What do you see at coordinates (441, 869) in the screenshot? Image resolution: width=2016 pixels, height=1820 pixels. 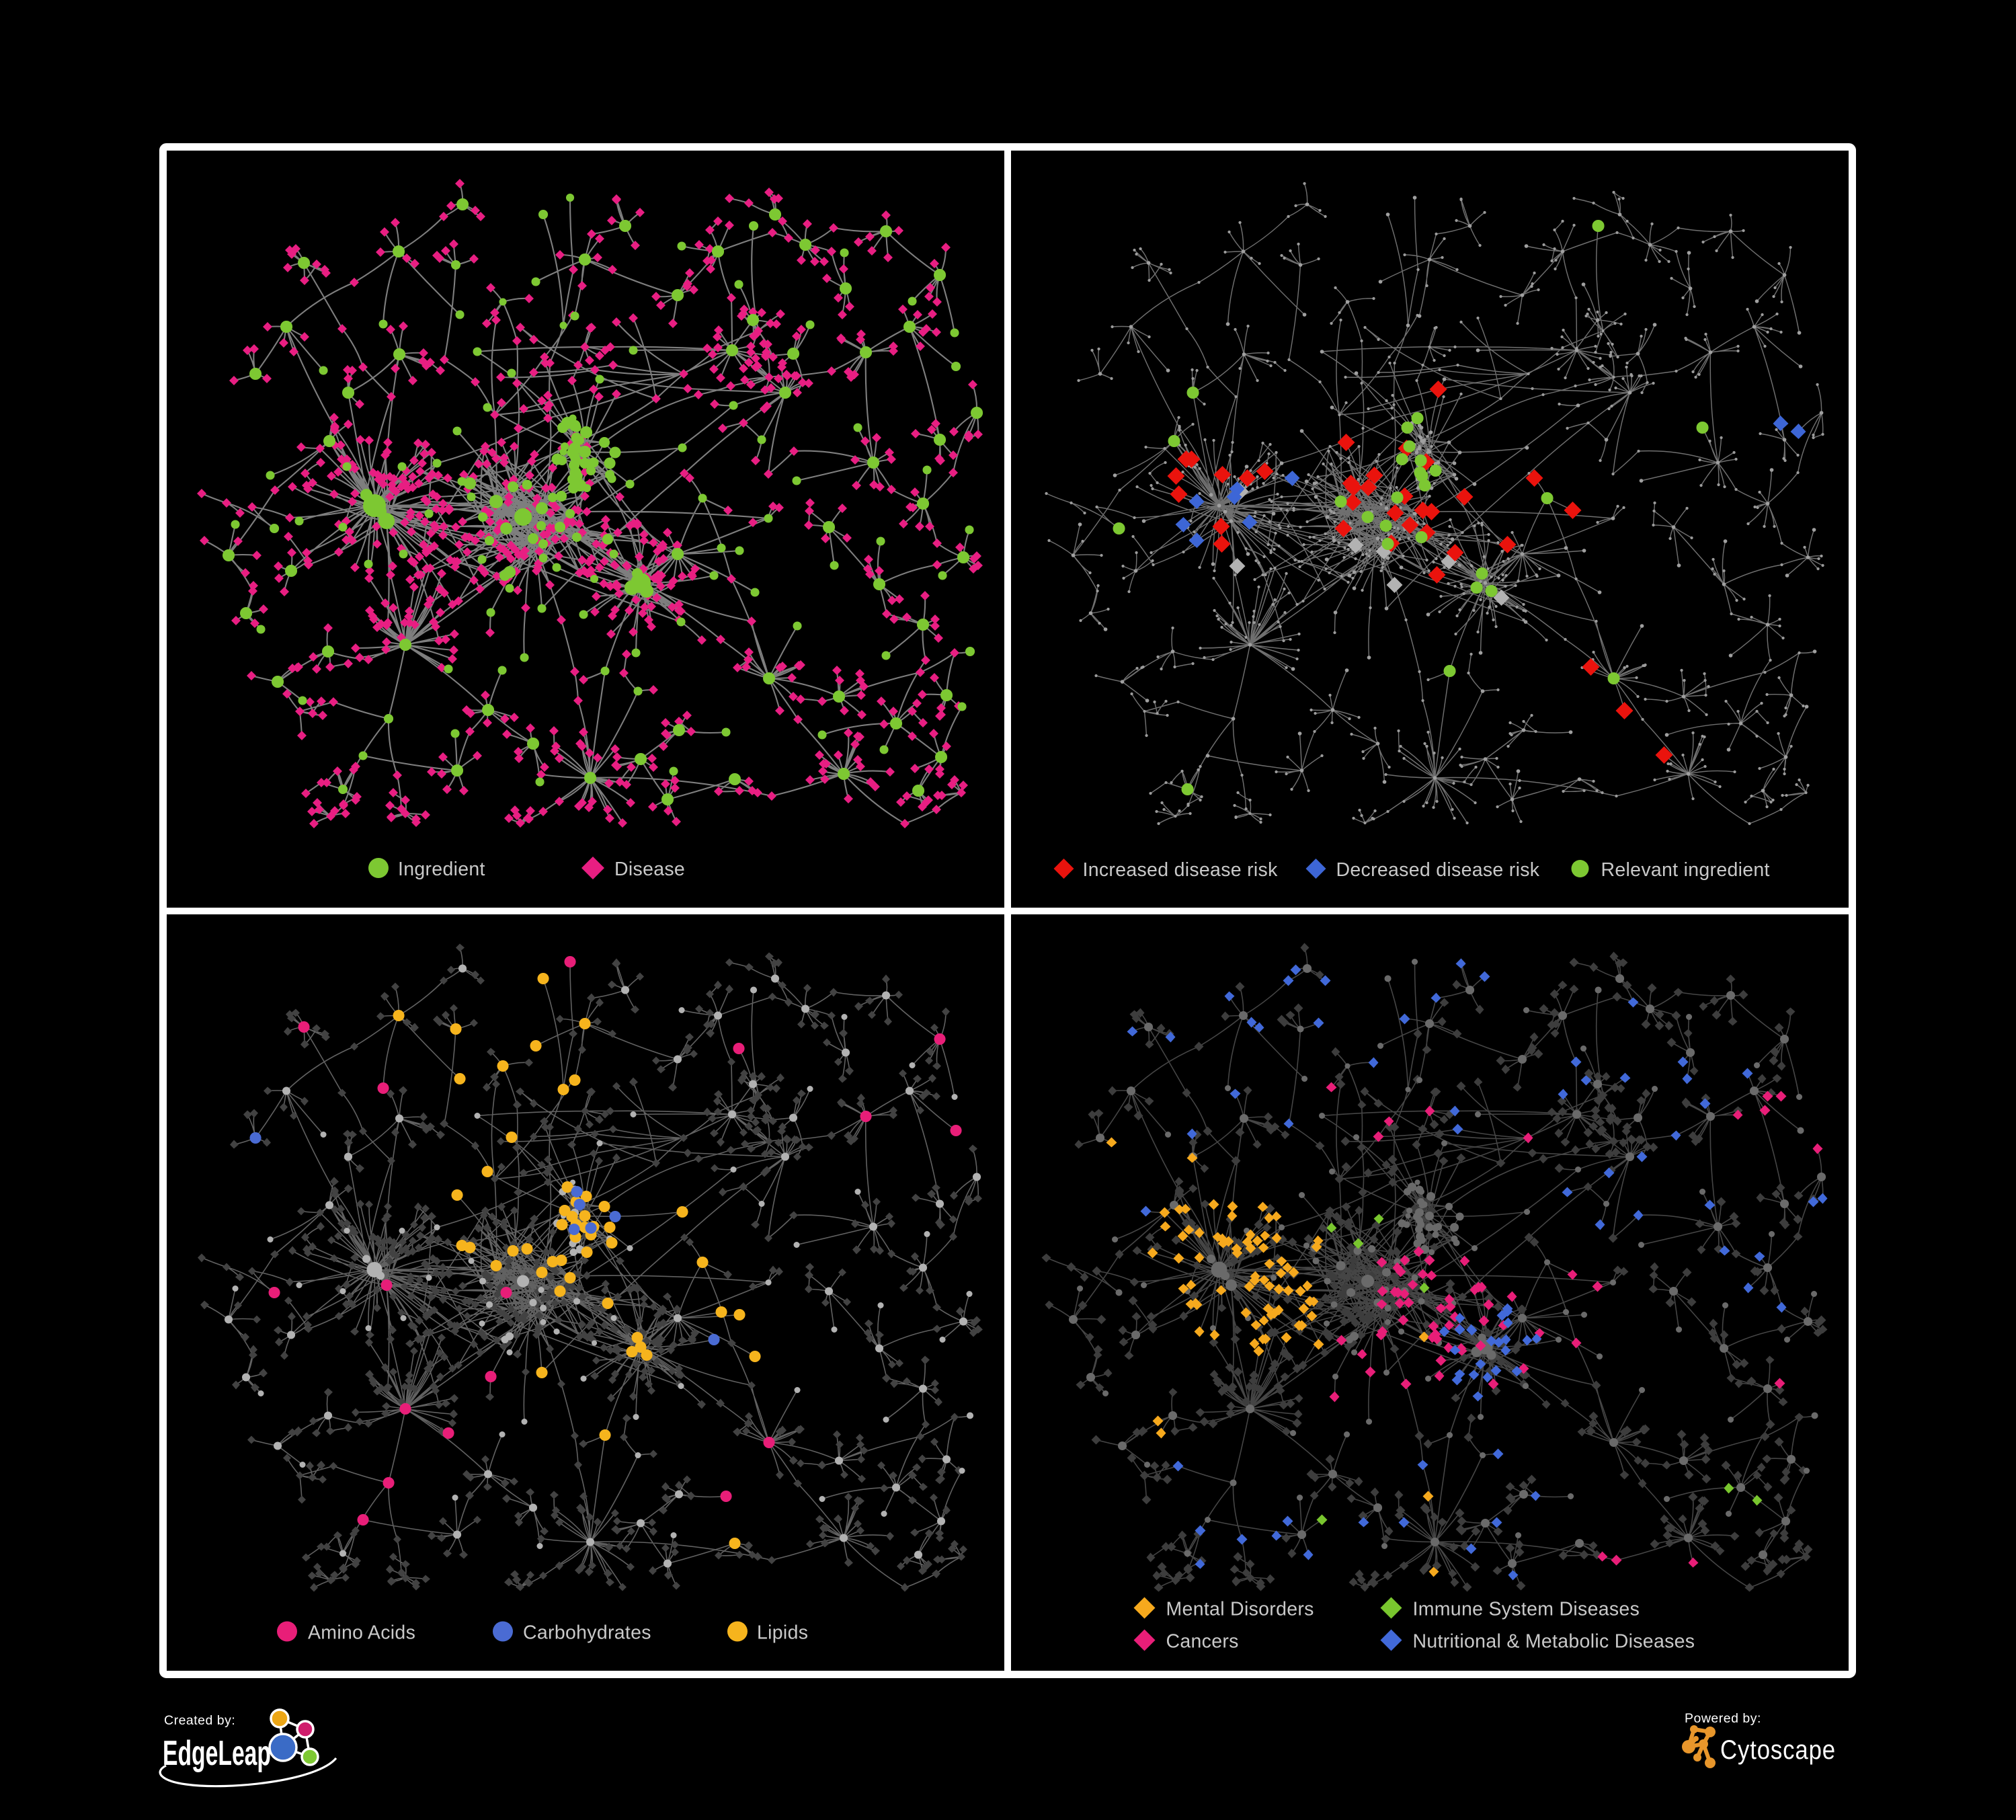 I see `svg-text: Ingredient` at bounding box center [441, 869].